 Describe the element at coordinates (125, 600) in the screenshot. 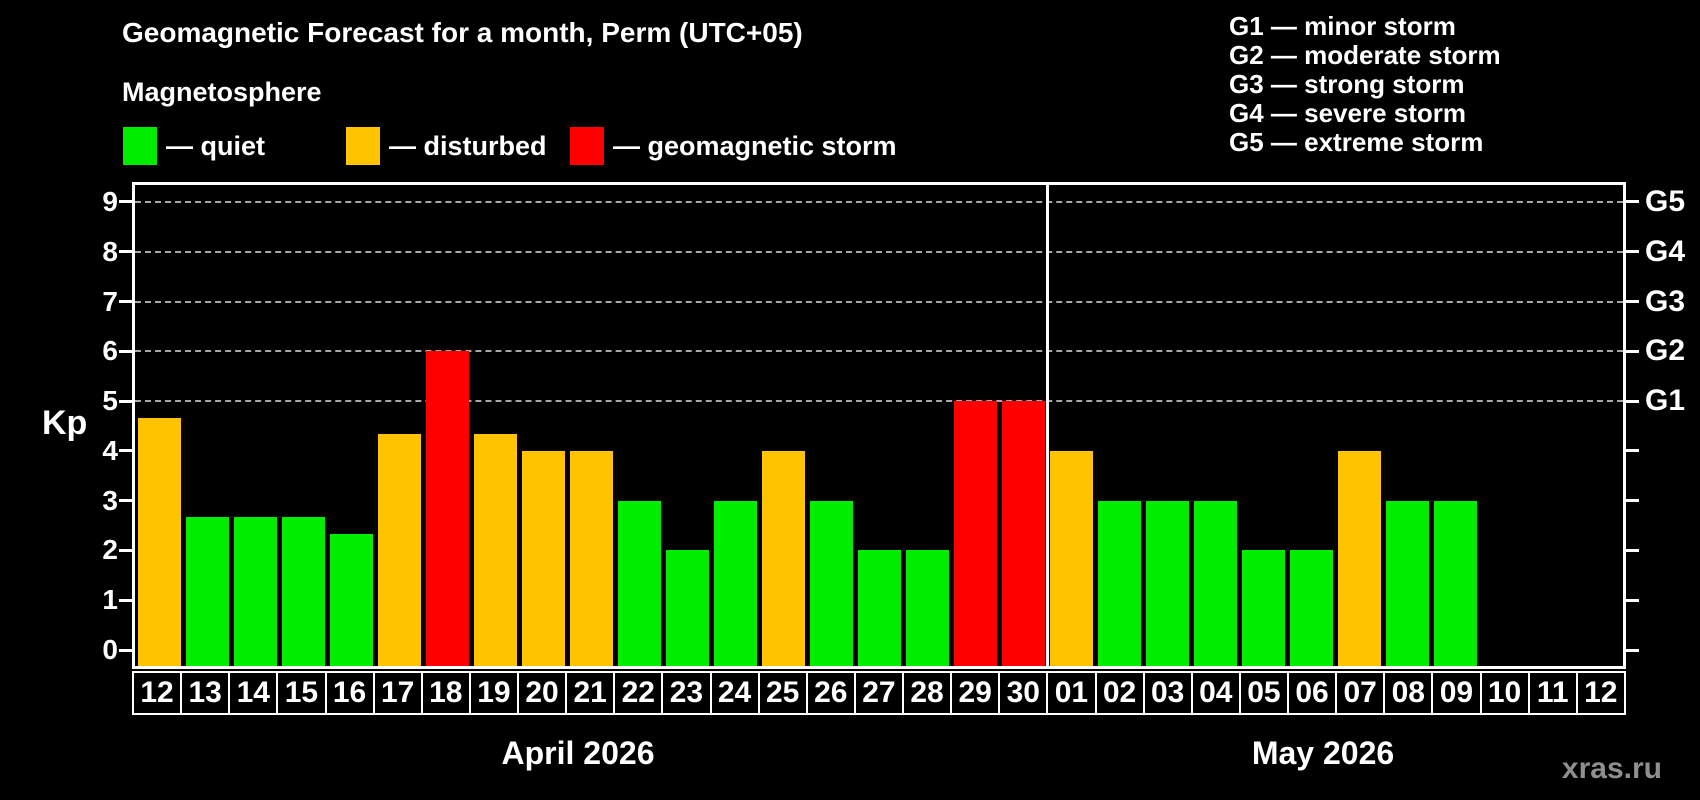

I see `axis-tick-kp1` at that location.